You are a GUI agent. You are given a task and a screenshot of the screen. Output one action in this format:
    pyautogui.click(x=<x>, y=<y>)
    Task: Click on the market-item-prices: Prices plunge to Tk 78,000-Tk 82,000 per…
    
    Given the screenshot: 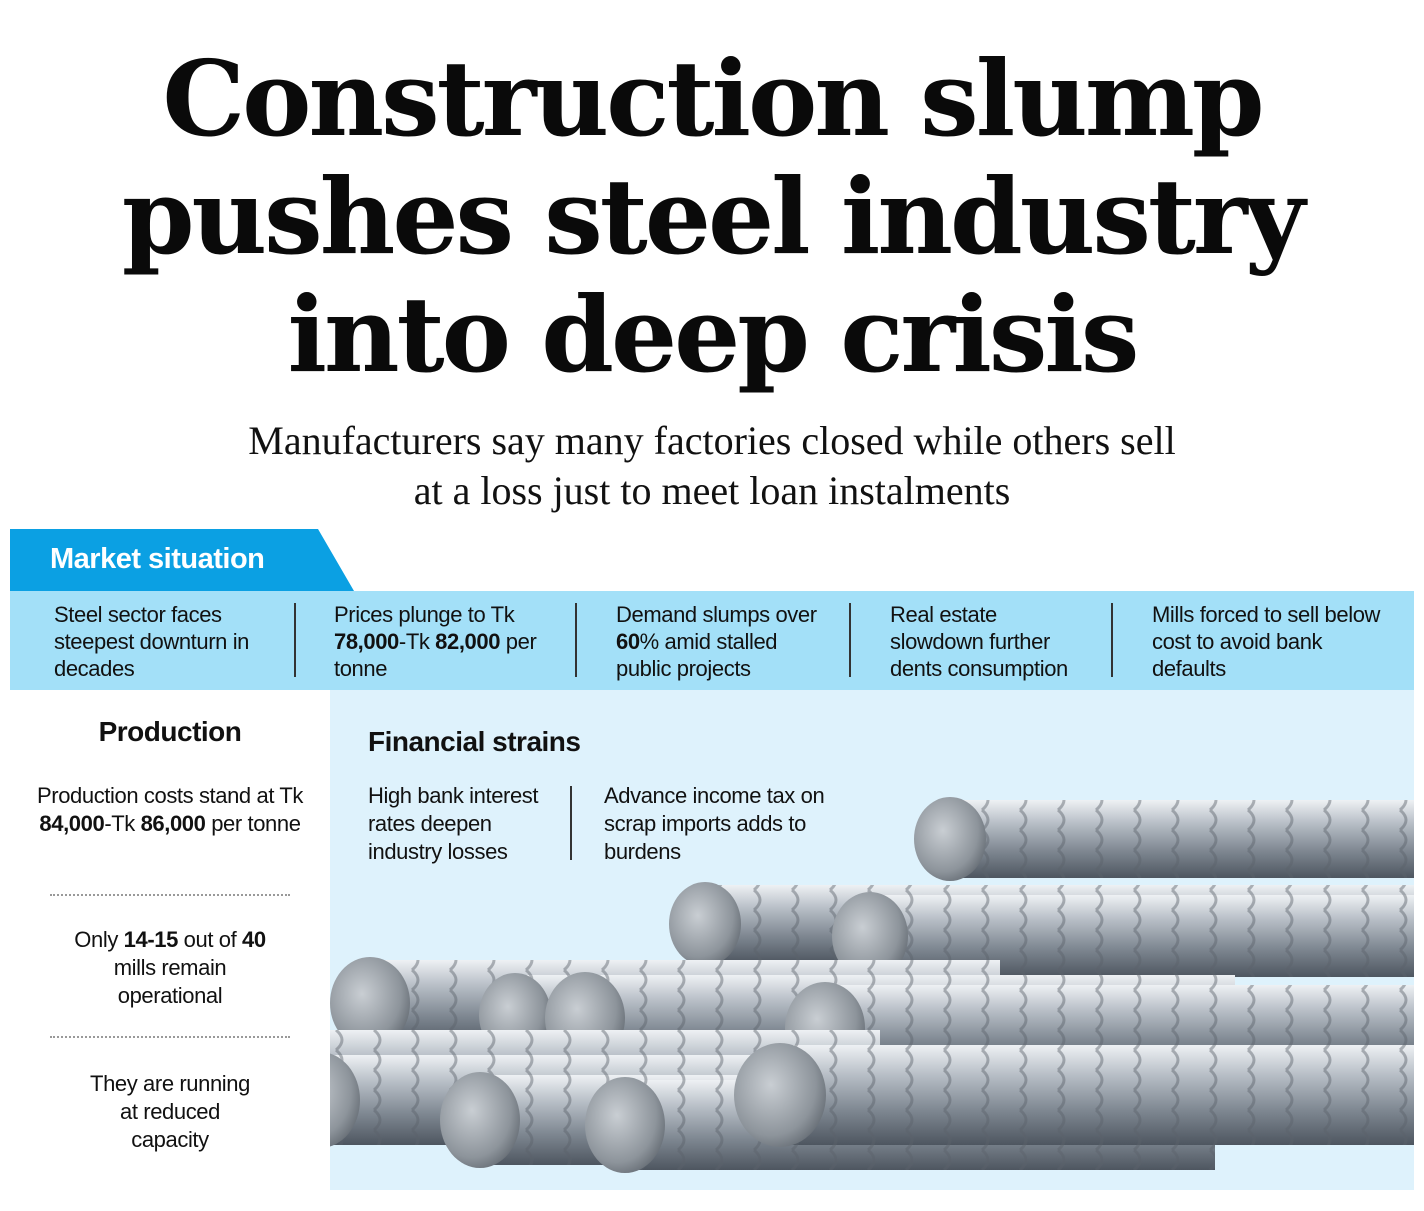 What is the action you would take?
    pyautogui.click(x=444, y=641)
    